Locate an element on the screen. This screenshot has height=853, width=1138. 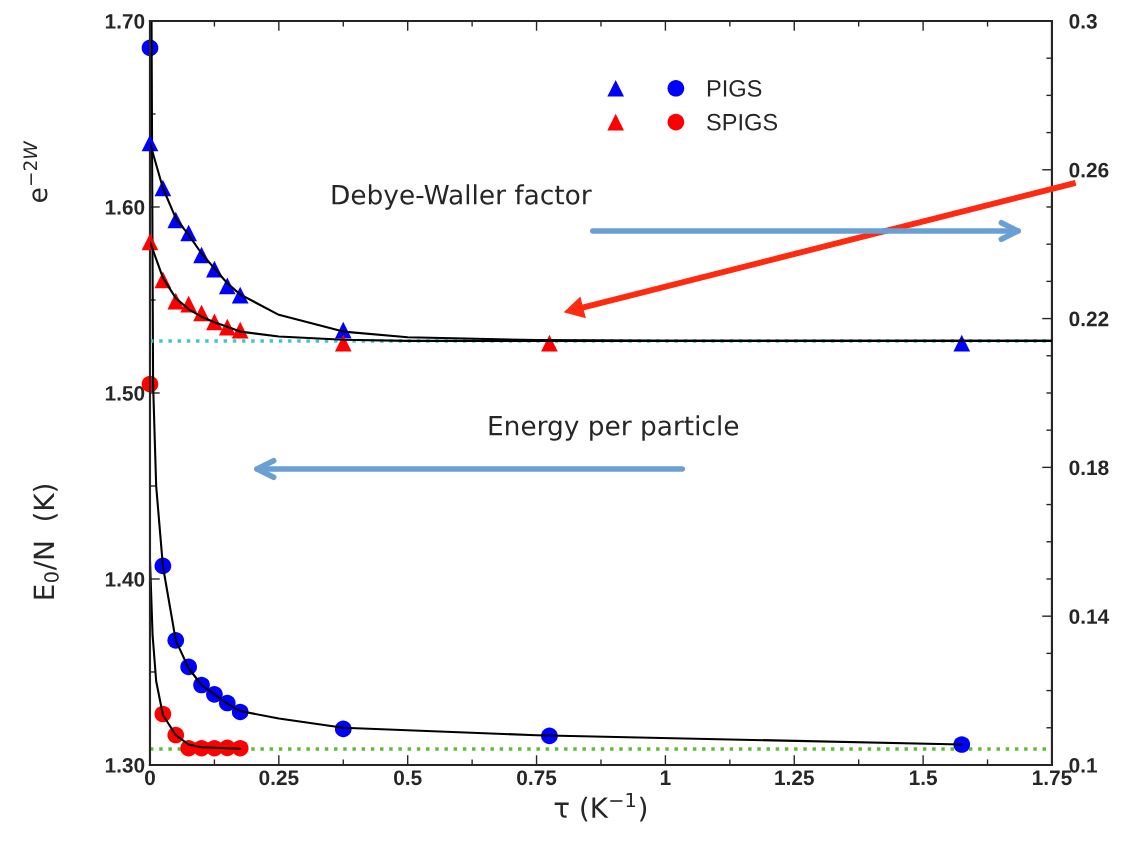
legend-label: PIGS is located at coordinates (734, 88).